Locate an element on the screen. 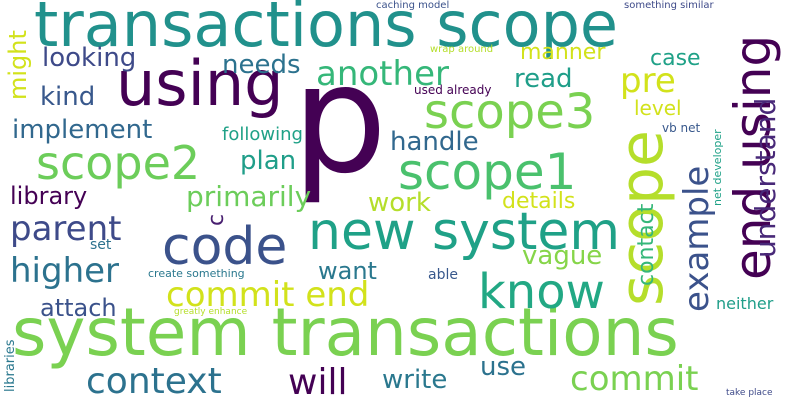 The image size is (800, 400). word-know: know is located at coordinates (541, 292).